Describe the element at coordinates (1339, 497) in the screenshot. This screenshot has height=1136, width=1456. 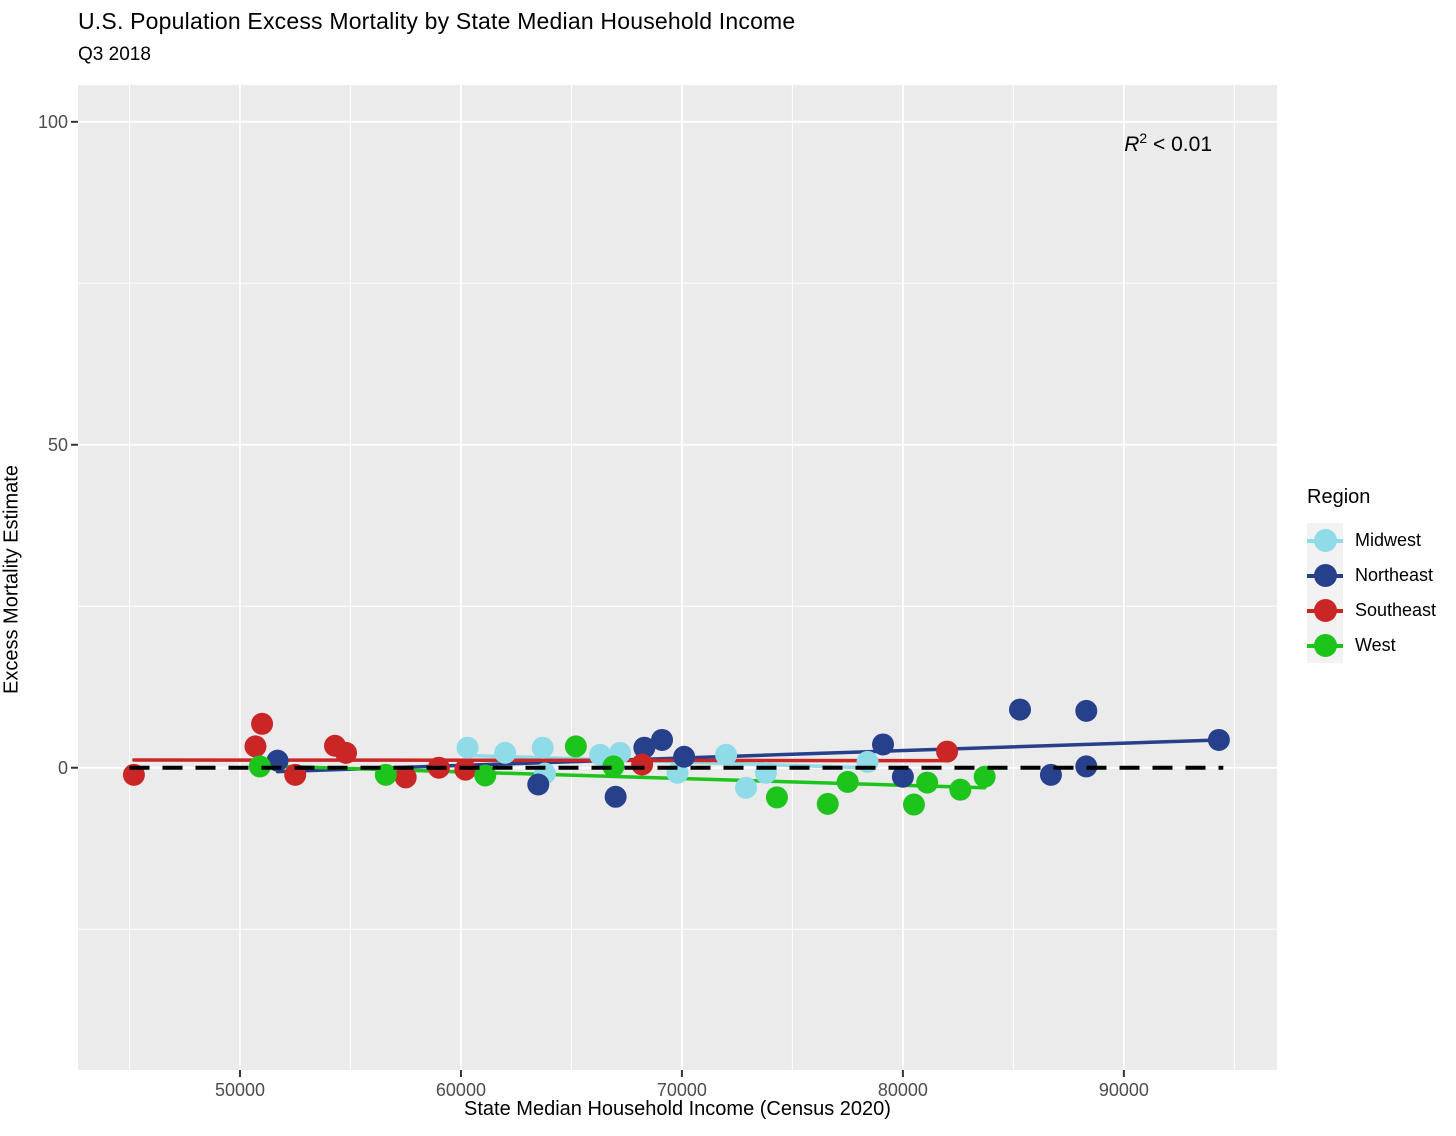
I see `legend-title: Region` at that location.